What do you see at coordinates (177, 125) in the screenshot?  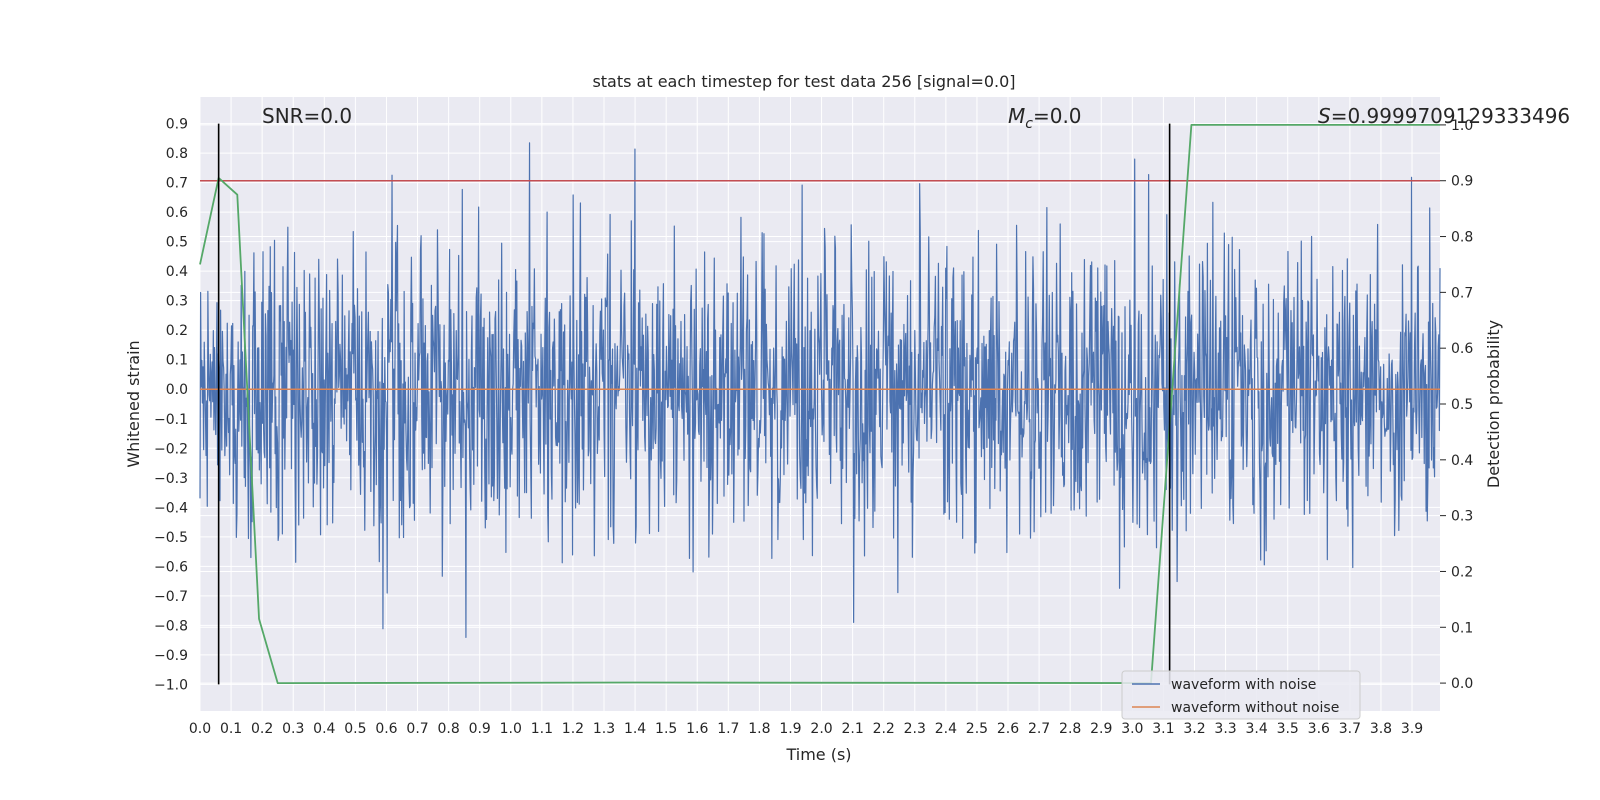 I see `y-tick-label: 0.9` at bounding box center [177, 125].